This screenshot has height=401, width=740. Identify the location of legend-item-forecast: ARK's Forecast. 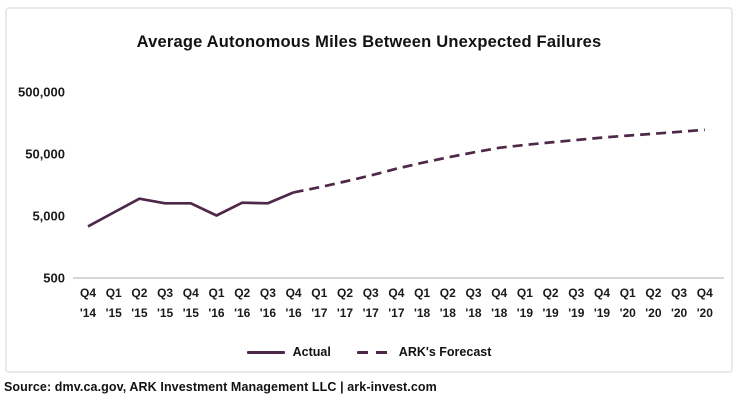
(424, 352).